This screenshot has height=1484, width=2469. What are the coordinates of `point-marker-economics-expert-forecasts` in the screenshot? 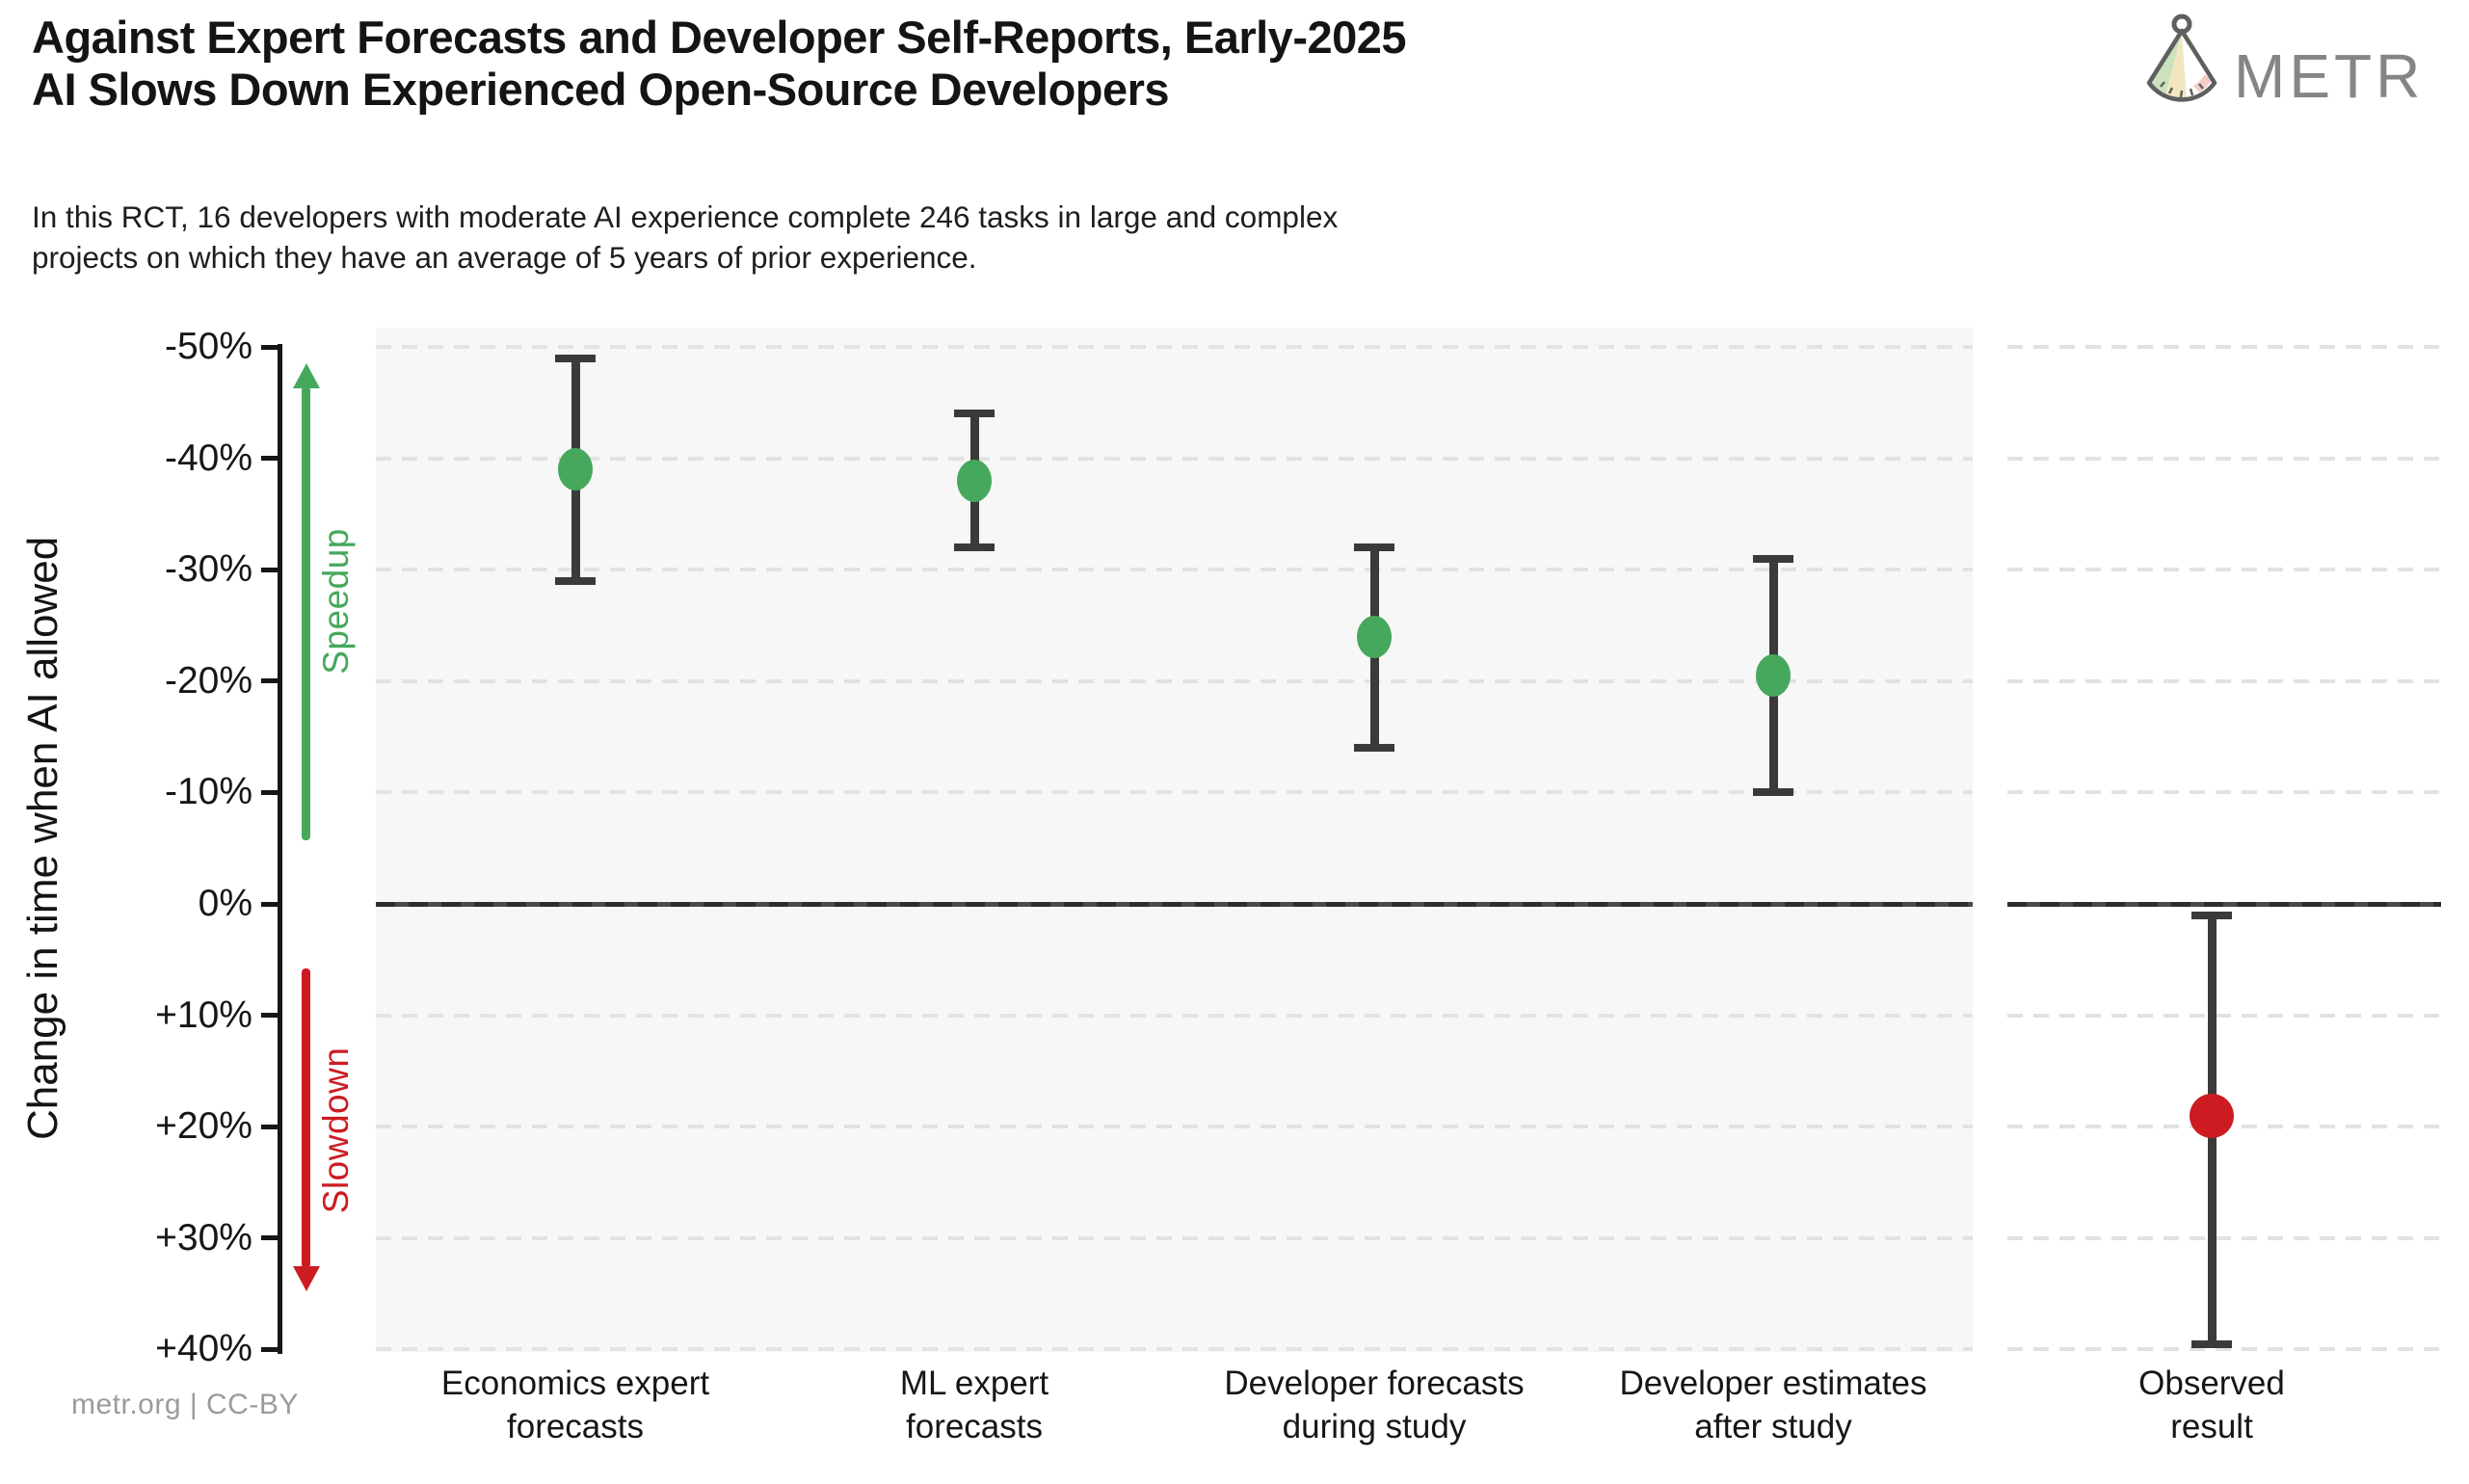 It's located at (575, 469).